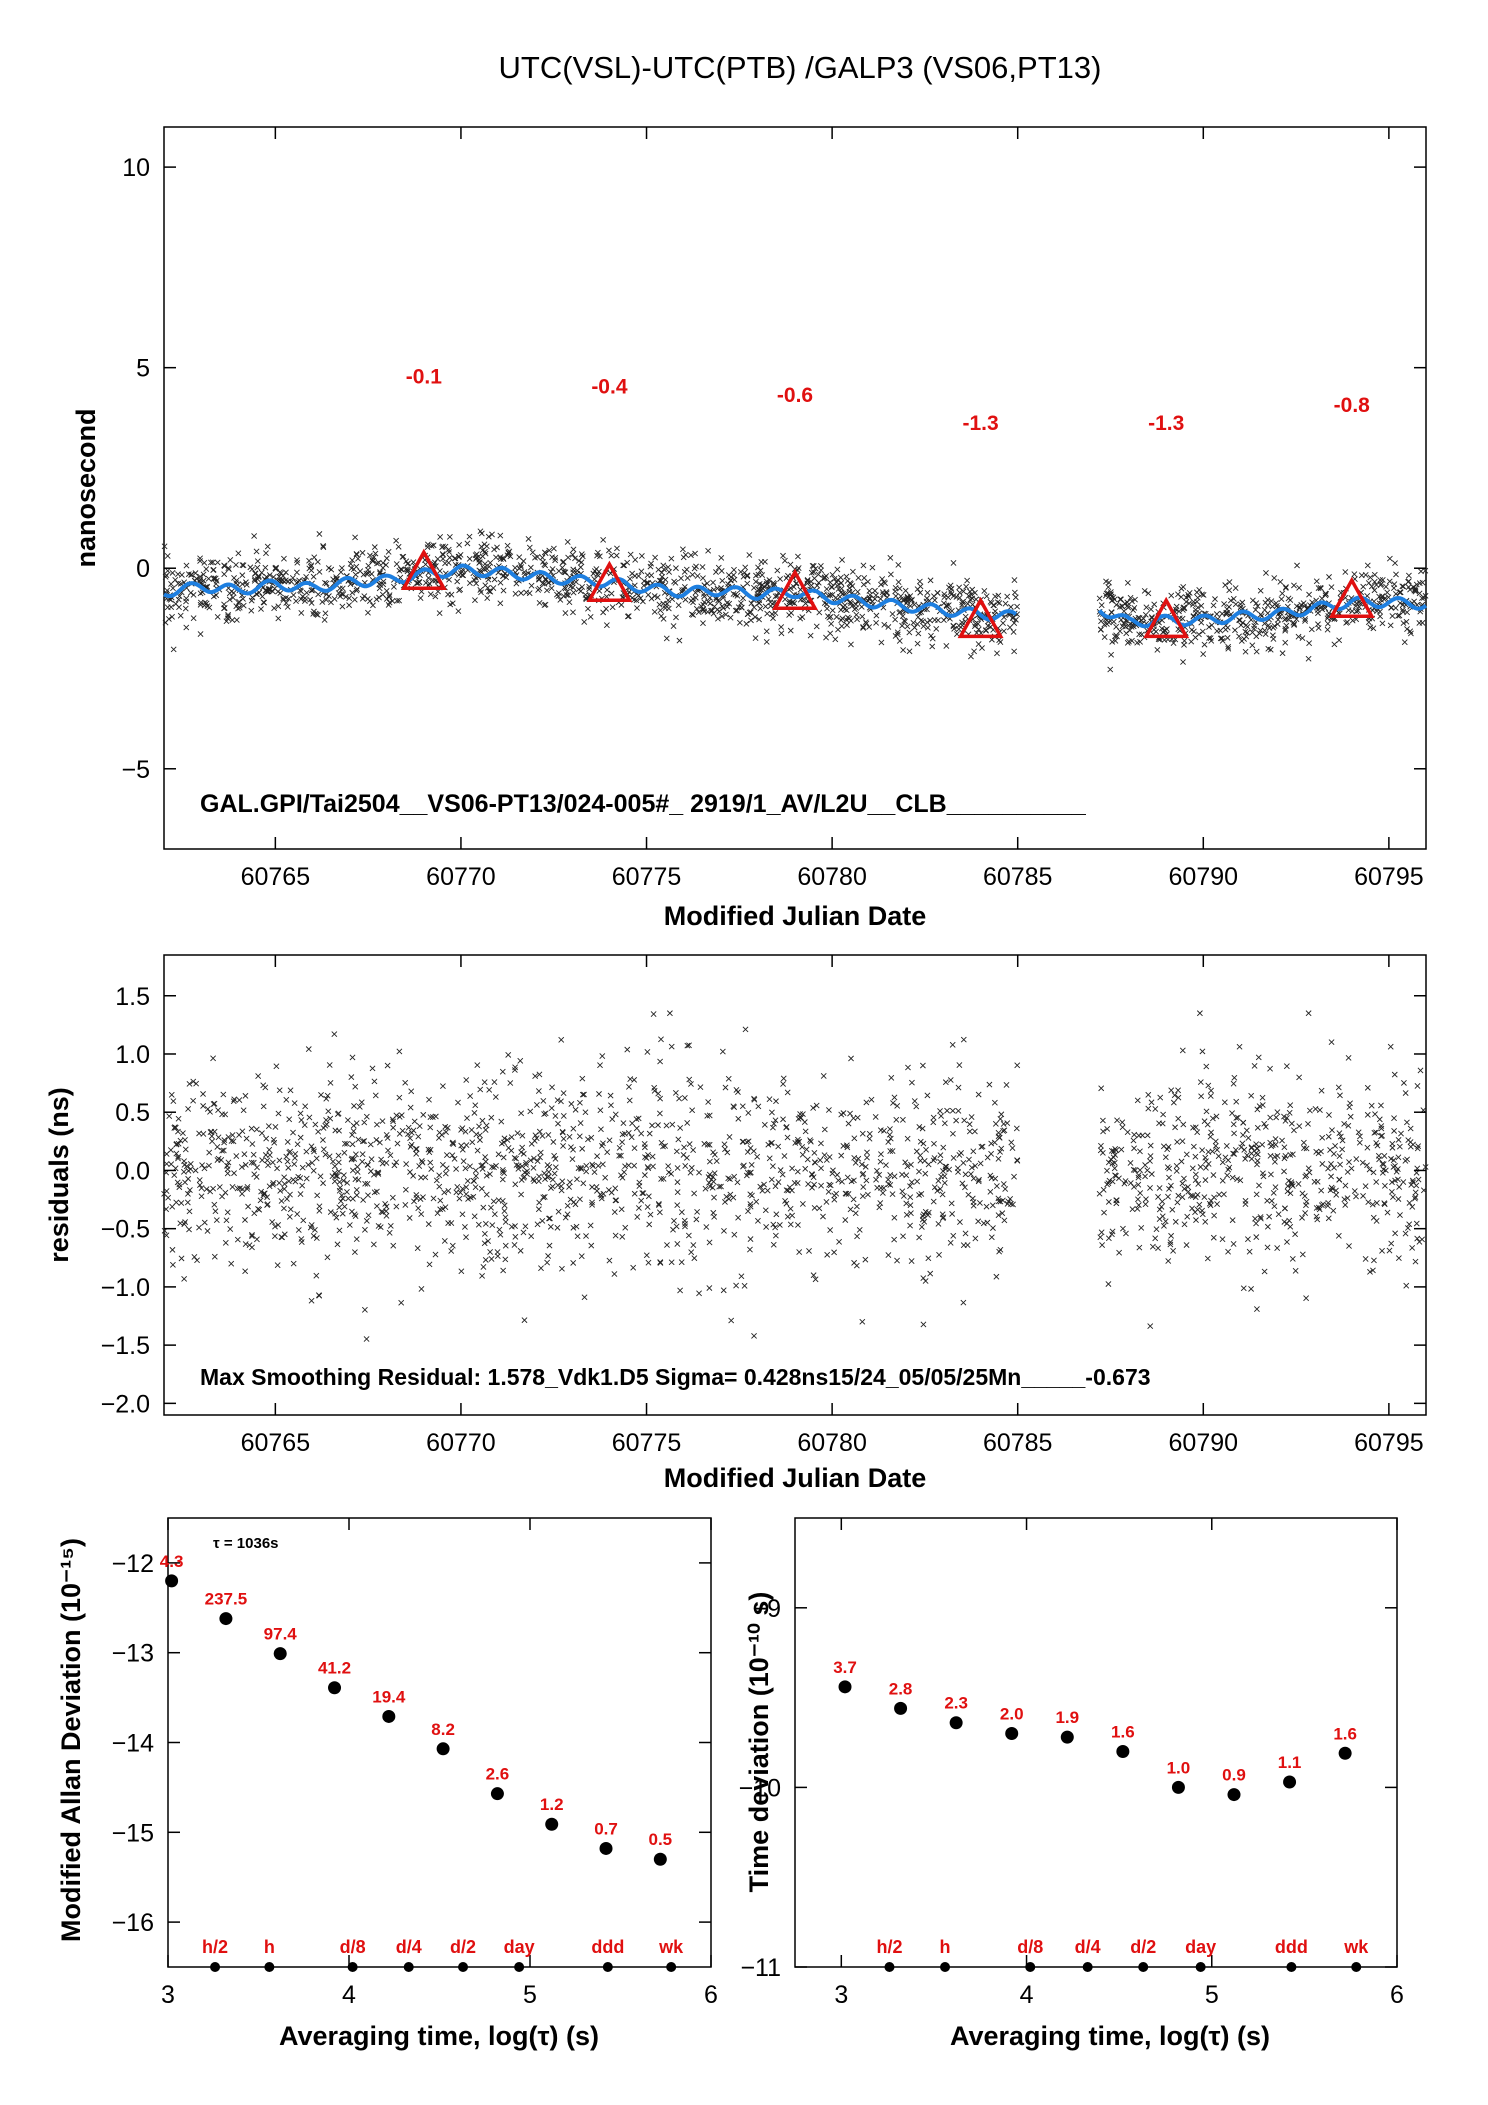 The height and width of the screenshot is (2105, 1488). I want to click on mdev-ytick-label: −14, so click(133, 1744).